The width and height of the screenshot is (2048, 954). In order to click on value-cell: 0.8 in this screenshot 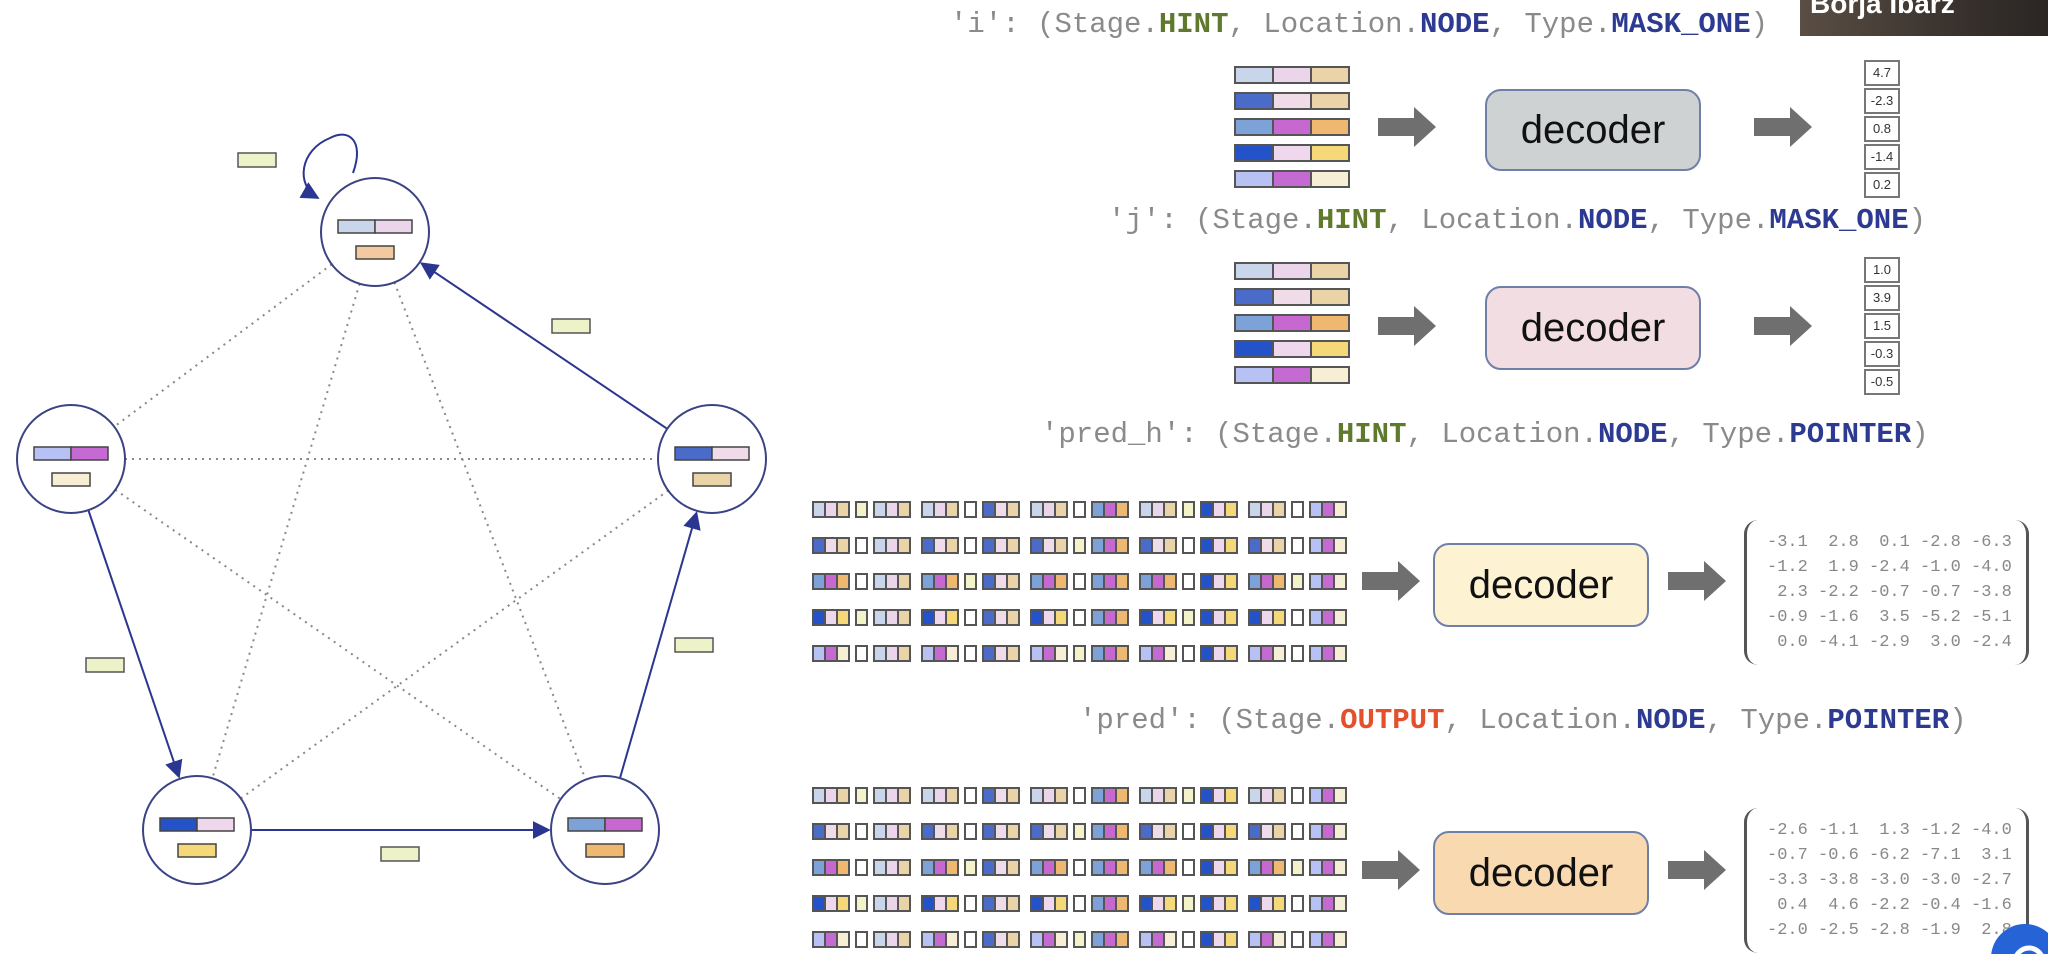, I will do `click(1882, 129)`.